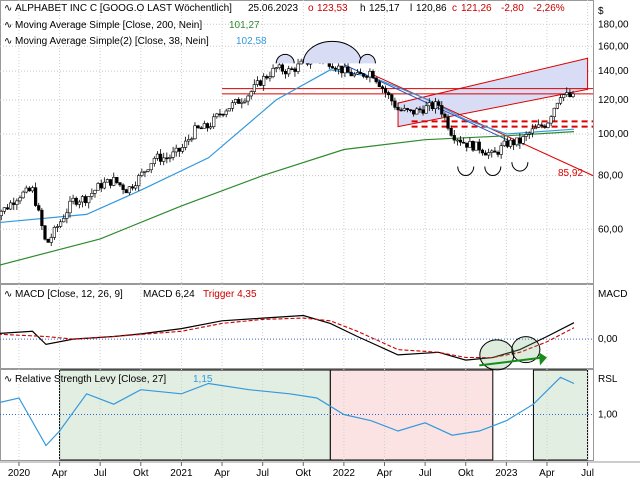 The height and width of the screenshot is (480, 640). I want to click on sma200-label: Moving Average Simple [Close, 200, Nein], so click(108, 25).